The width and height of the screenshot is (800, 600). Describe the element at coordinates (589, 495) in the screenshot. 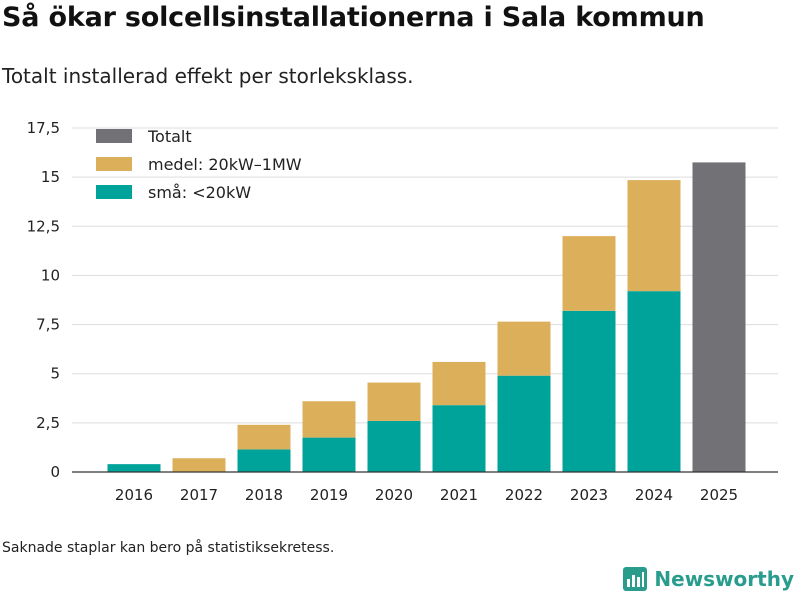

I see `x-tick-label: 2023` at that location.